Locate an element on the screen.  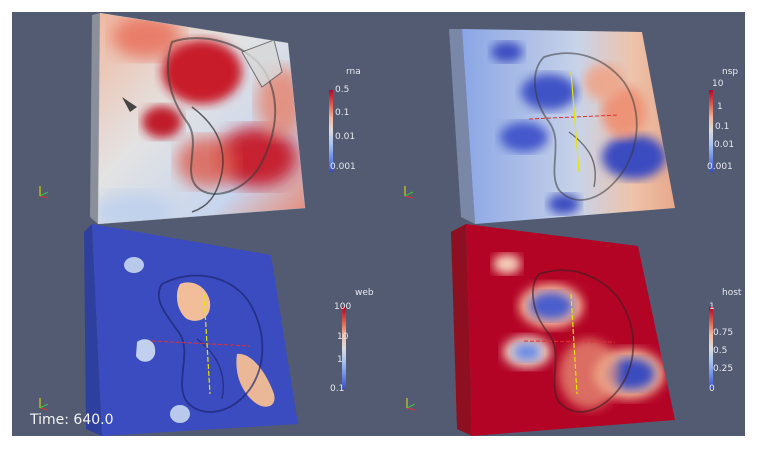
colorbar-tick: 0.75 is located at coordinates (723, 333).